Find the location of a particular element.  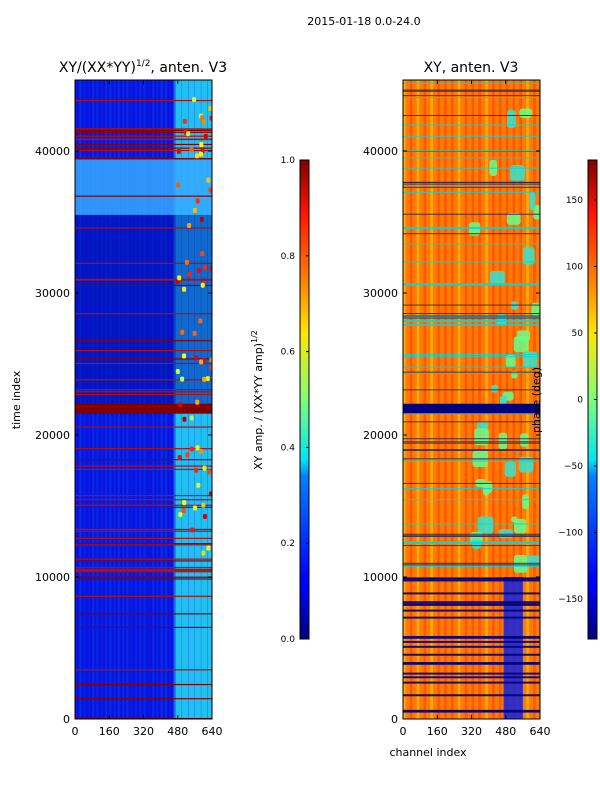

phase-ytick-label: 40000 is located at coordinates (380, 151).